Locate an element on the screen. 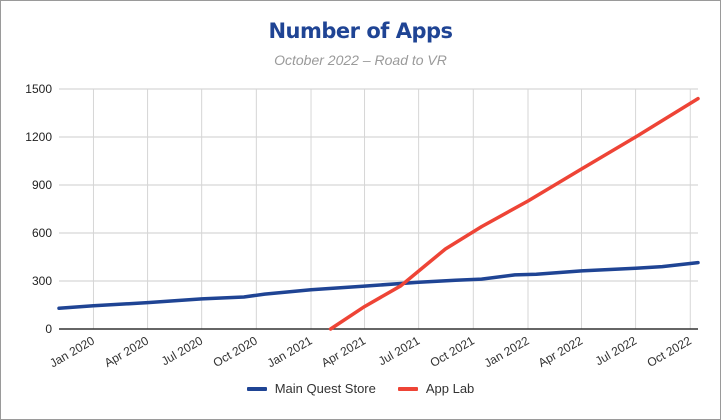 The width and height of the screenshot is (721, 420). series-line-main-quest-store is located at coordinates (378, 285).